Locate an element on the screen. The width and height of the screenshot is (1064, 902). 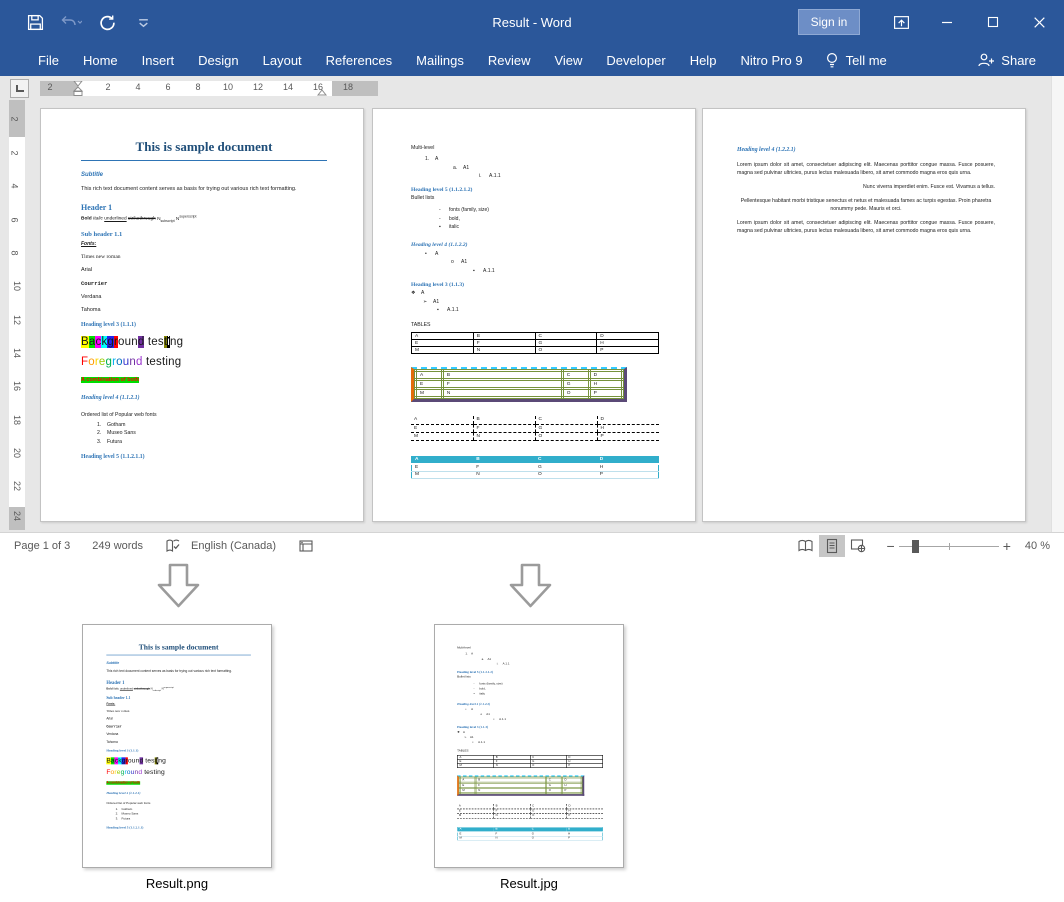
tab-view: View is located at coordinates (568, 60).